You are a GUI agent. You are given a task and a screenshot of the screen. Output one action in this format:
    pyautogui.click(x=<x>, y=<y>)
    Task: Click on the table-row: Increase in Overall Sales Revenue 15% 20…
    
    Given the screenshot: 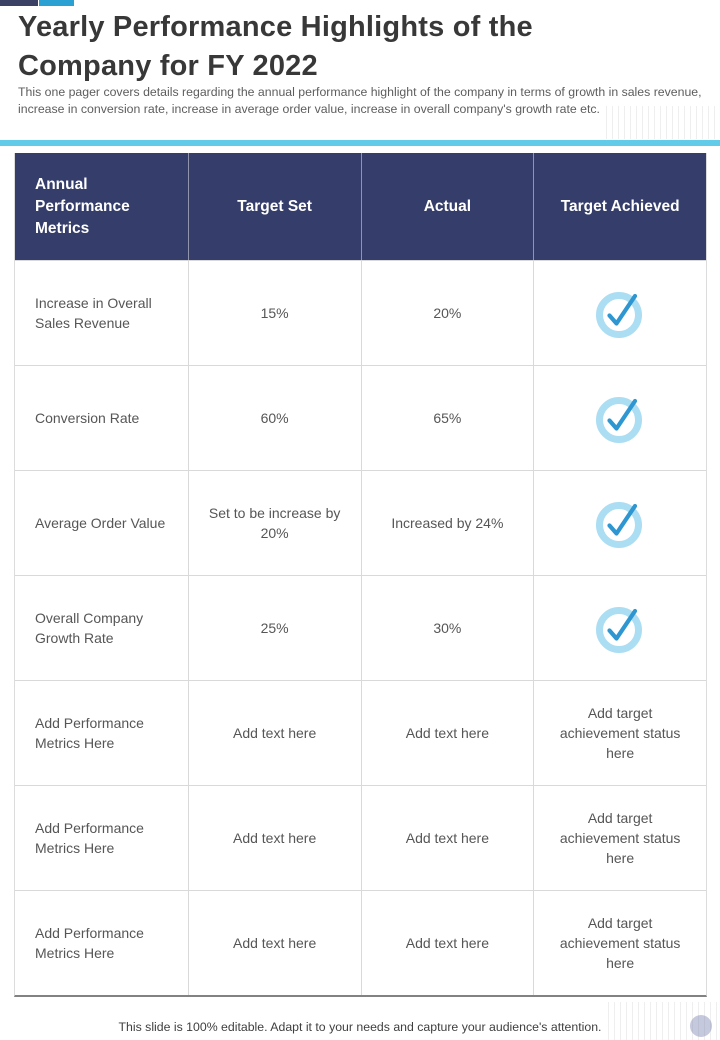 What is the action you would take?
    pyautogui.click(x=360, y=312)
    